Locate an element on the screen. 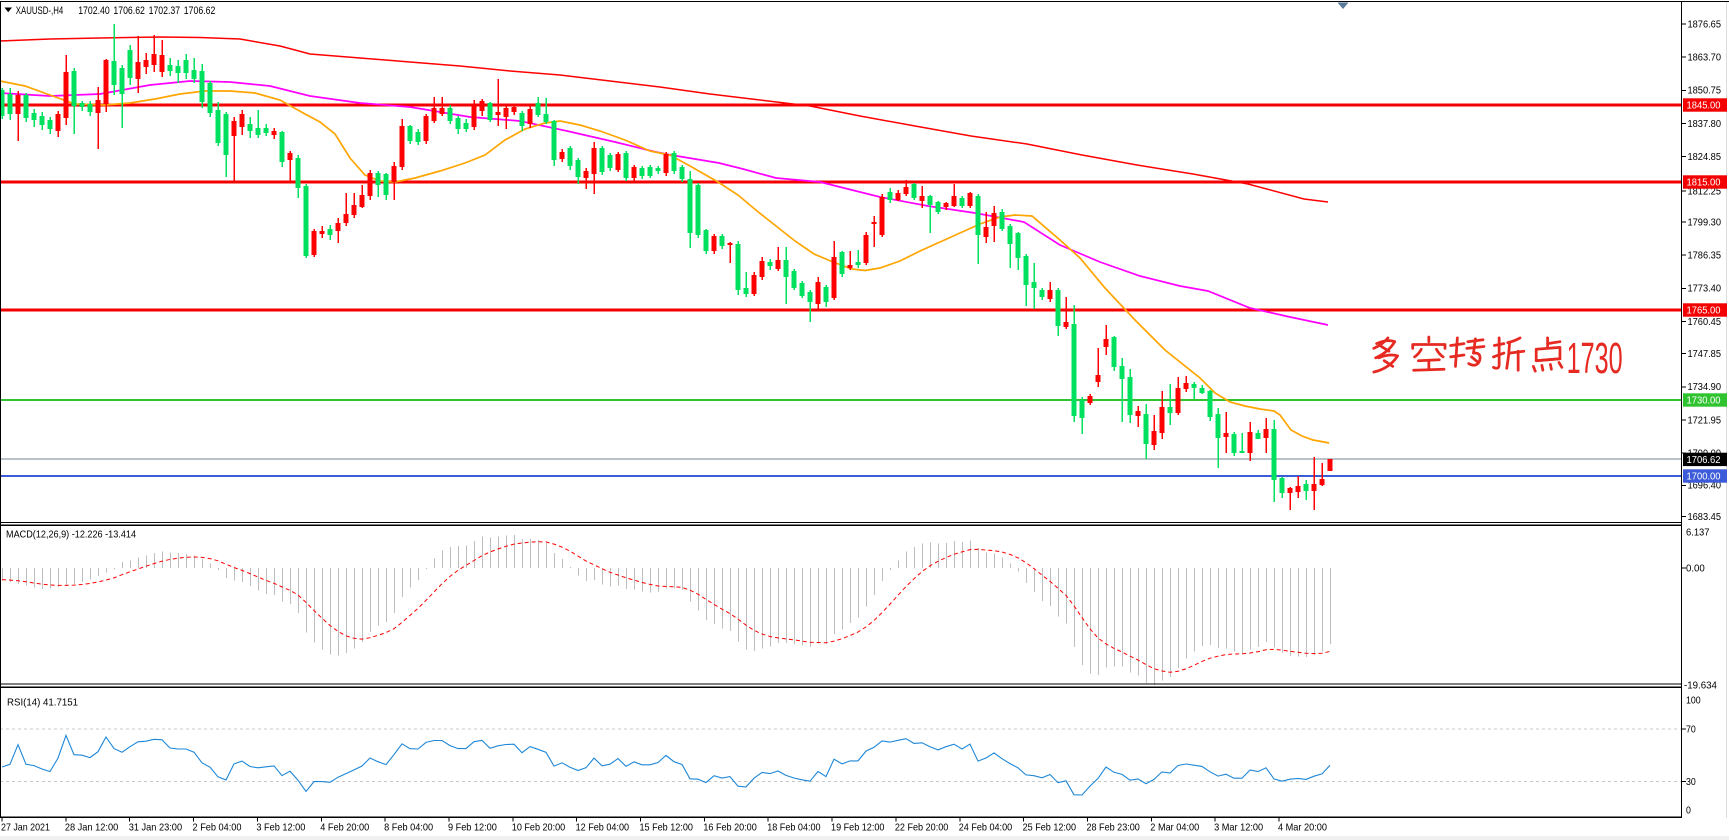 This screenshot has height=840, width=1729. svg-text: 2 Mar 04:00 is located at coordinates (1174, 828).